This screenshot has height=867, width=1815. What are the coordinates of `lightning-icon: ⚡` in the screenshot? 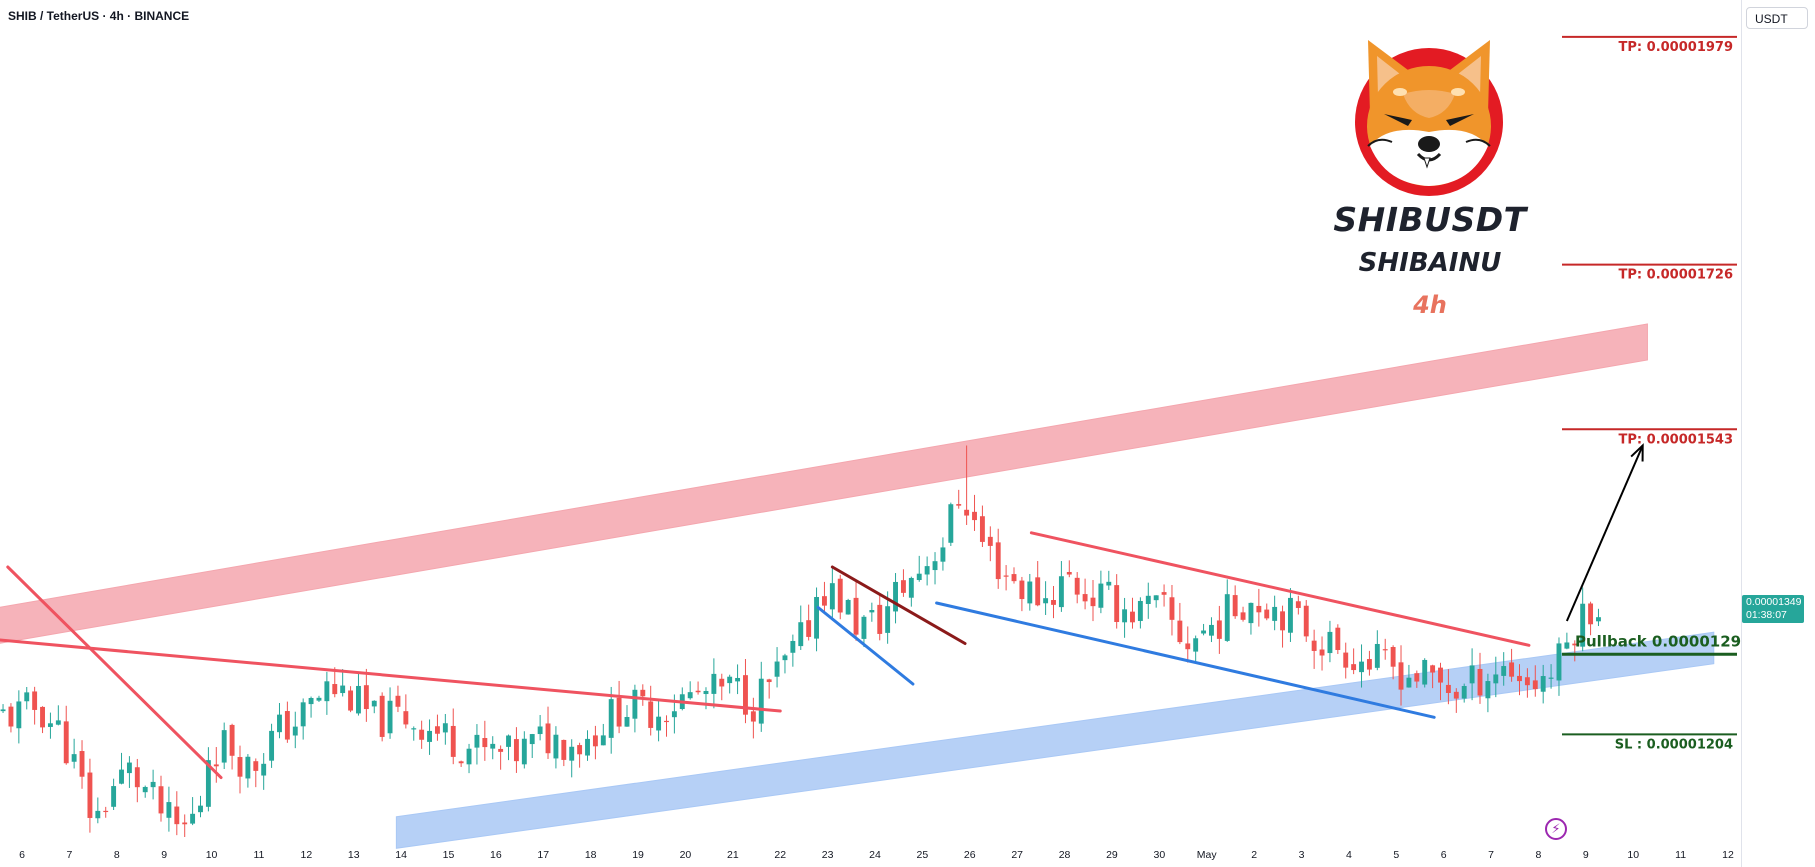 It's located at (1556, 829).